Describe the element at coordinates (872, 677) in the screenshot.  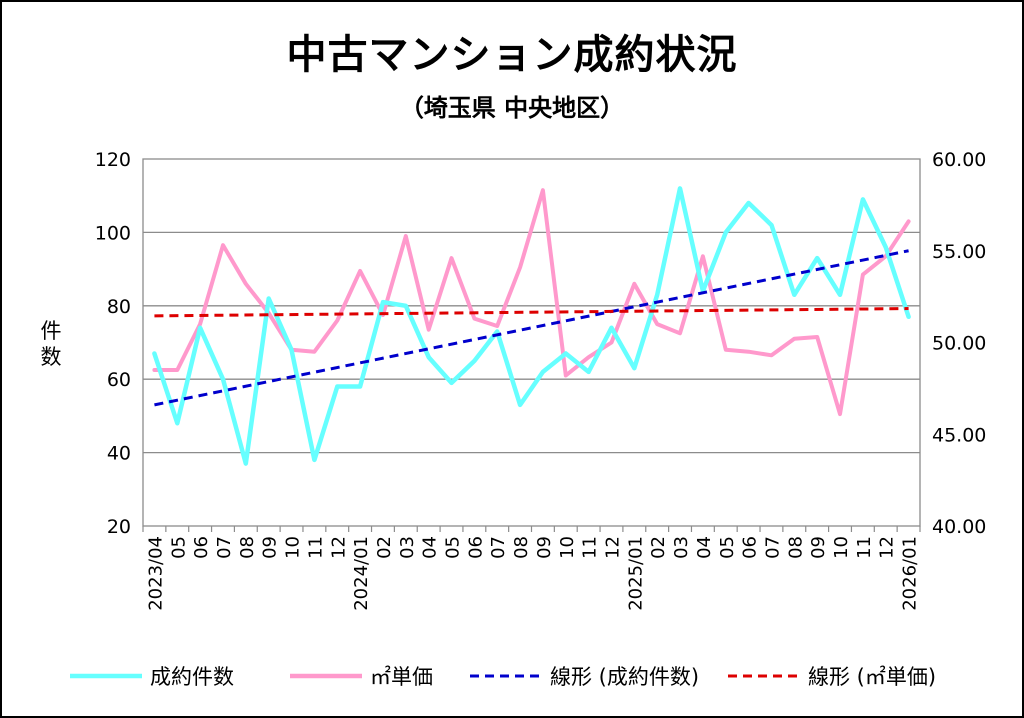
I see `legend-trend-price-label: 線形 (㎡単価)` at that location.